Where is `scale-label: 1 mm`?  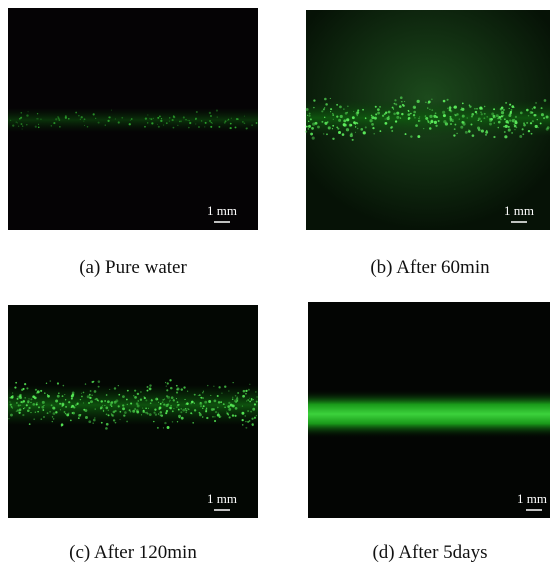
scale-label: 1 mm is located at coordinates (519, 210).